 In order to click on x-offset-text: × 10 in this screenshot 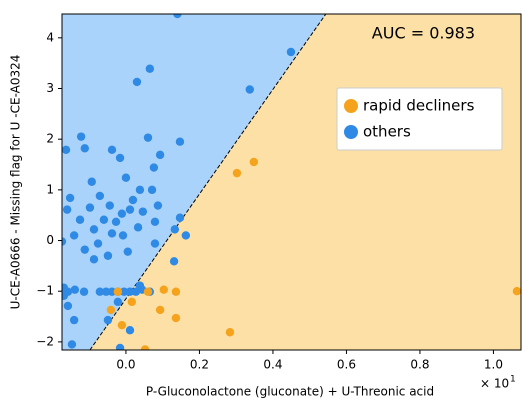, I will do `click(494, 384)`.